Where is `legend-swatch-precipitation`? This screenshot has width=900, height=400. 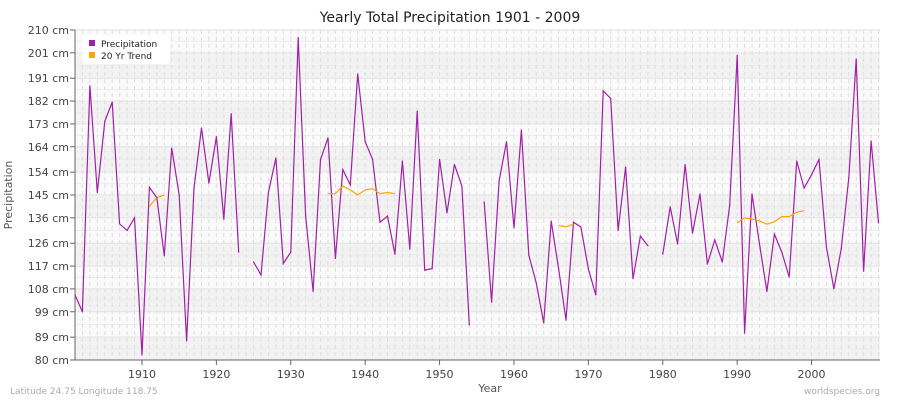 legend-swatch-precipitation is located at coordinates (92, 43).